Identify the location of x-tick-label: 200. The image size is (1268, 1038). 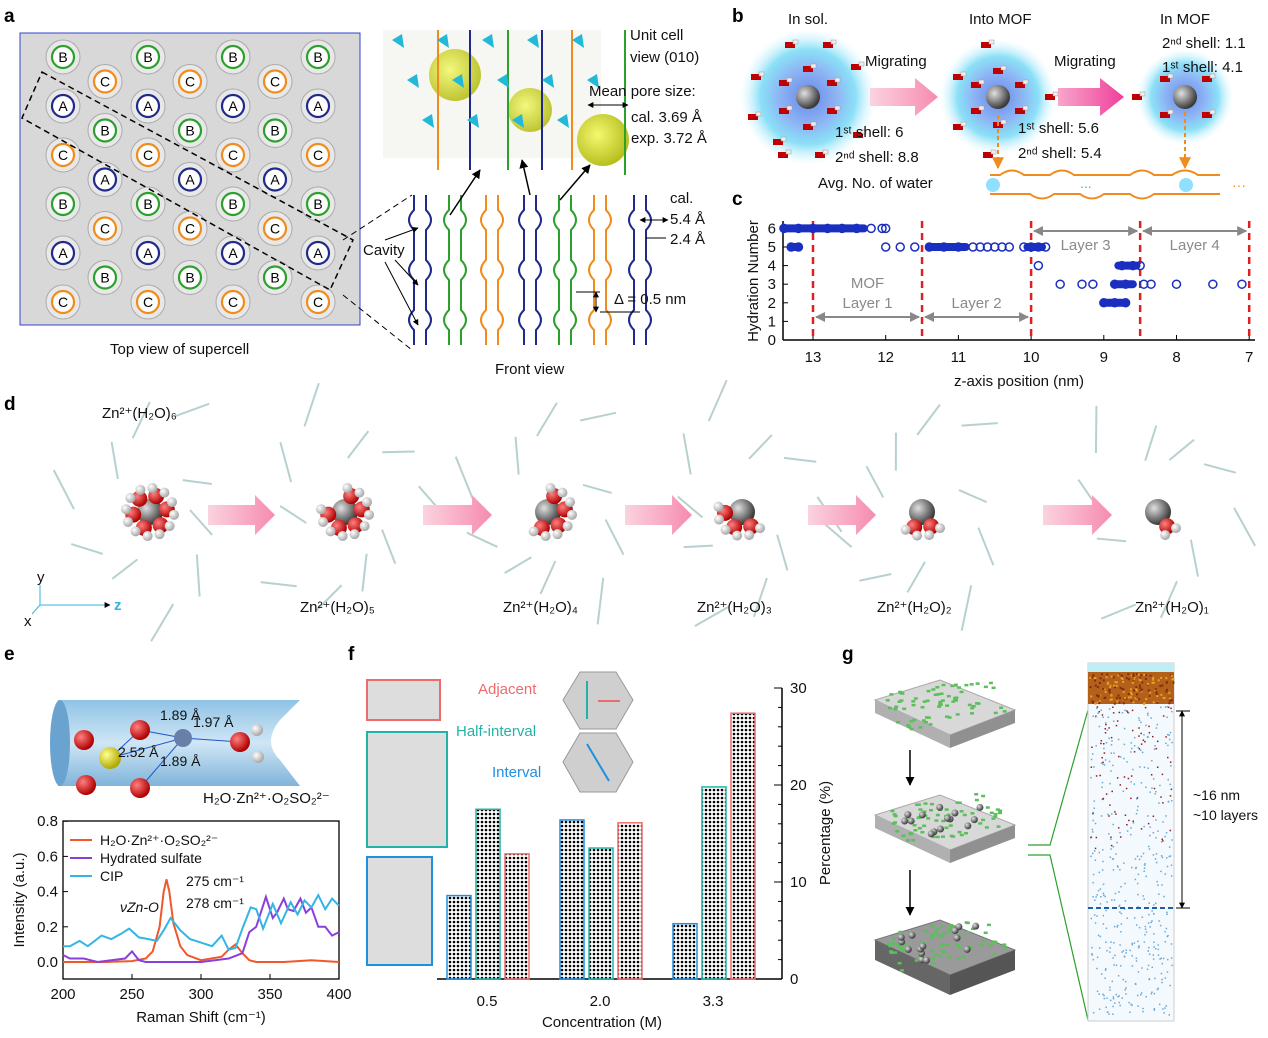
(62, 994).